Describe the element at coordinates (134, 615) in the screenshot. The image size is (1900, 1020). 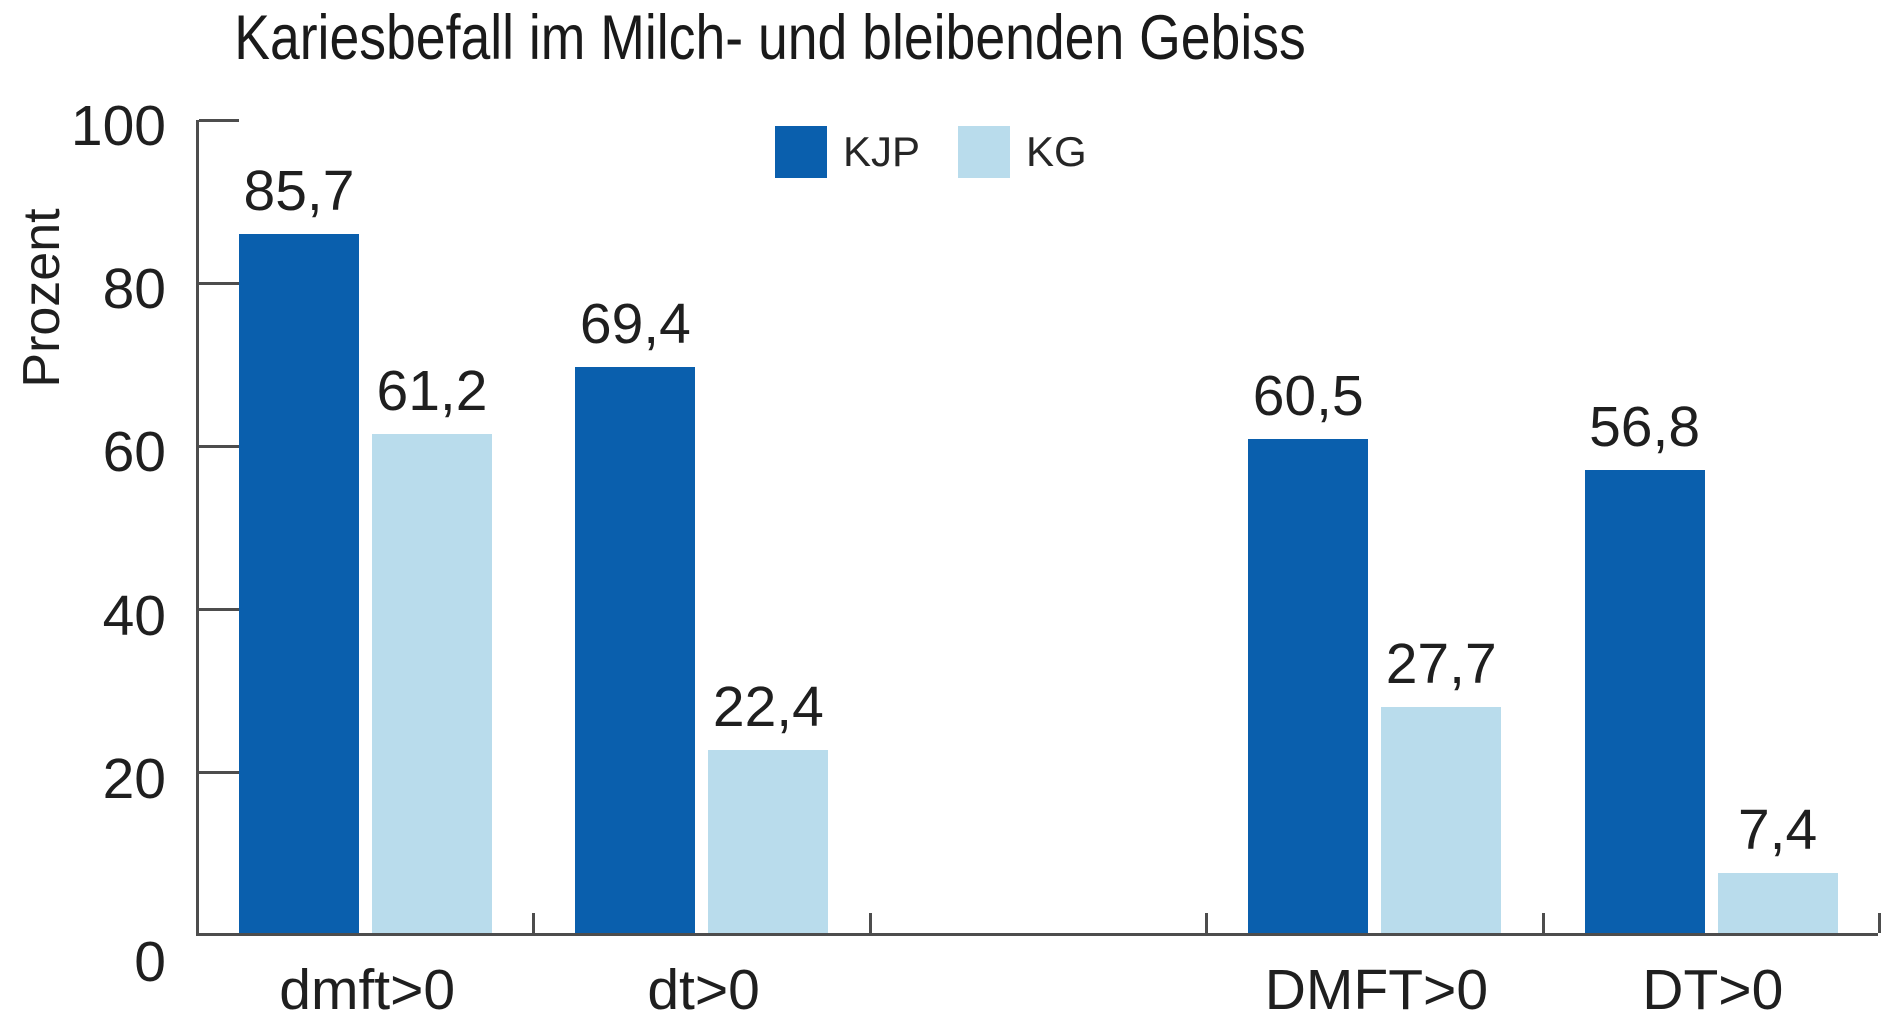
I see `y-tick-label-40: 40` at that location.